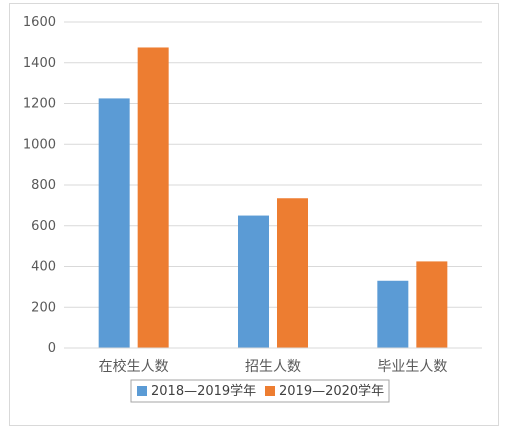 Image resolution: width=505 pixels, height=433 pixels. Describe the element at coordinates (134, 366) in the screenshot. I see `category-label: 在校生人数` at that location.